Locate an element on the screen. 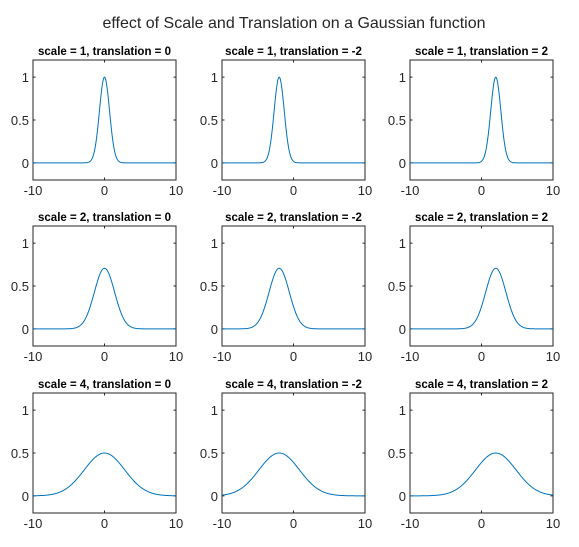 This screenshot has height=547, width=579. subplot-6: scale = 2, translation = 2 -10 0 10 0 0.5 1 is located at coordinates (474, 288).